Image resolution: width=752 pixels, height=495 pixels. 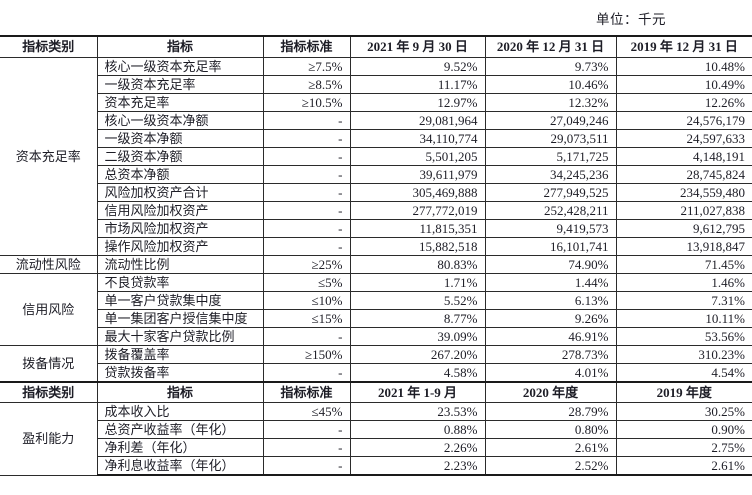 What do you see at coordinates (376, 228) in the screenshot?
I see `table-row: 市场风险加权资产 -11,815,351 9,419,573 9,612,795` at bounding box center [376, 228].